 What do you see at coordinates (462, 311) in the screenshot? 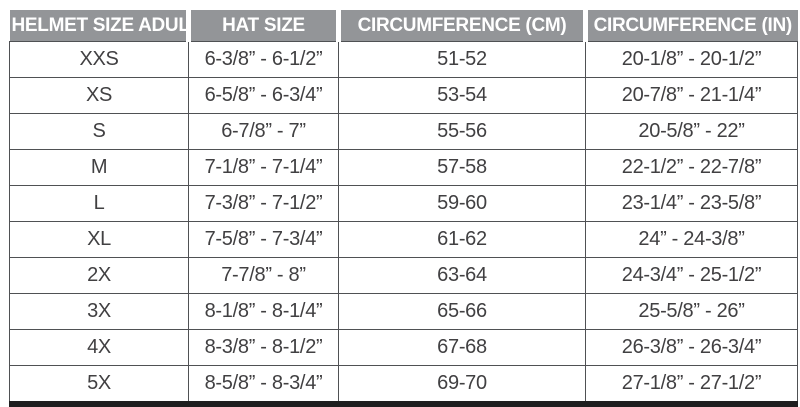
I see `cell-circumference-cm: 65-66` at bounding box center [462, 311].